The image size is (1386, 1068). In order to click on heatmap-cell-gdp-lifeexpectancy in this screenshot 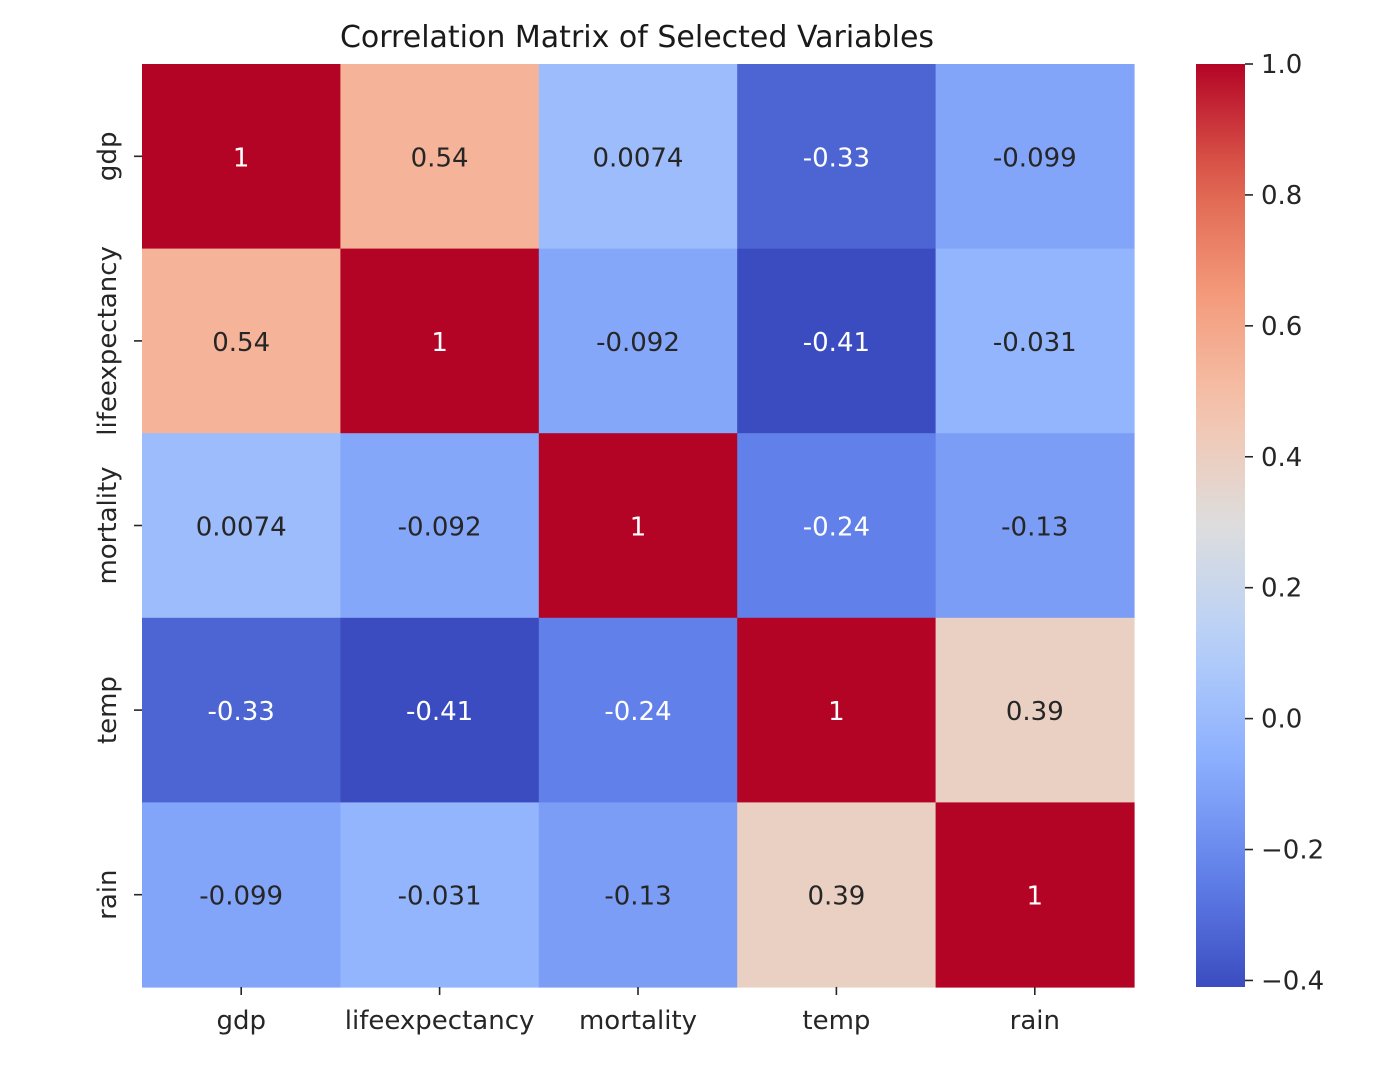, I will do `click(440, 157)`.